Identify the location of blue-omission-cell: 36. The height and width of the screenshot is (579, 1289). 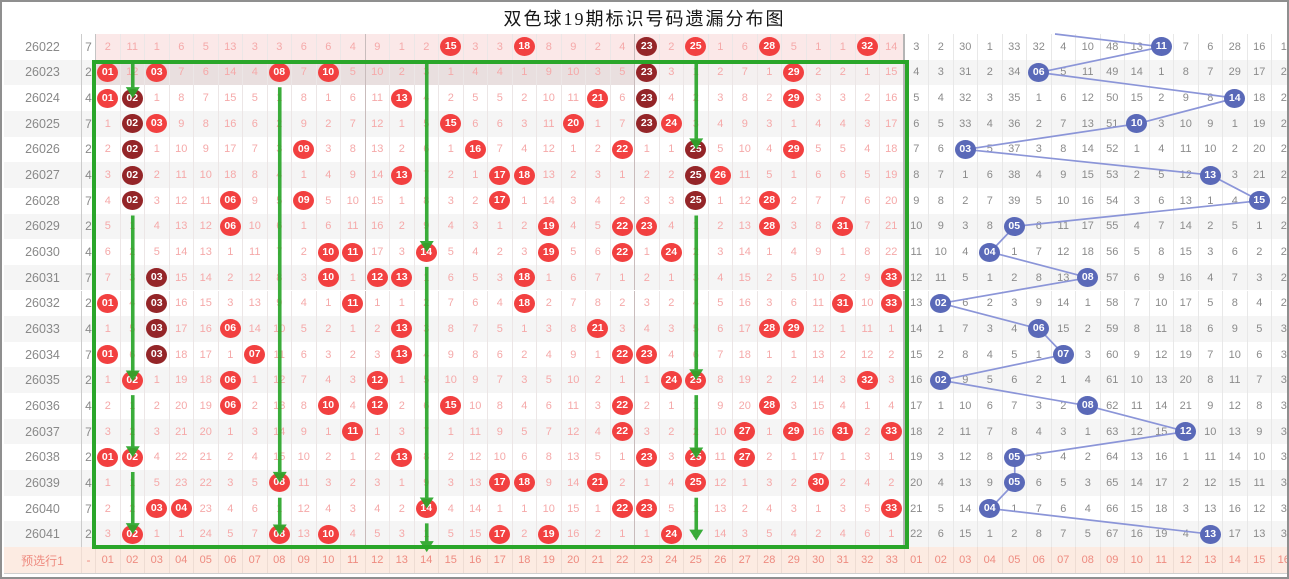
(1014, 123).